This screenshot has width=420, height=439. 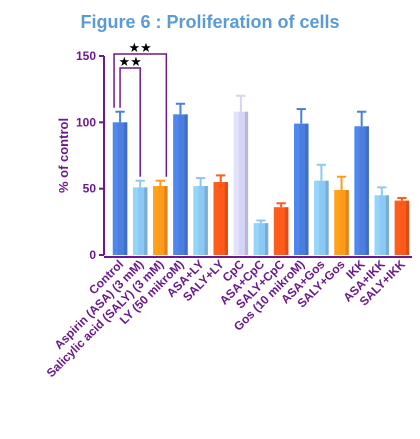 I want to click on y-tick-label: 100, so click(x=86, y=122).